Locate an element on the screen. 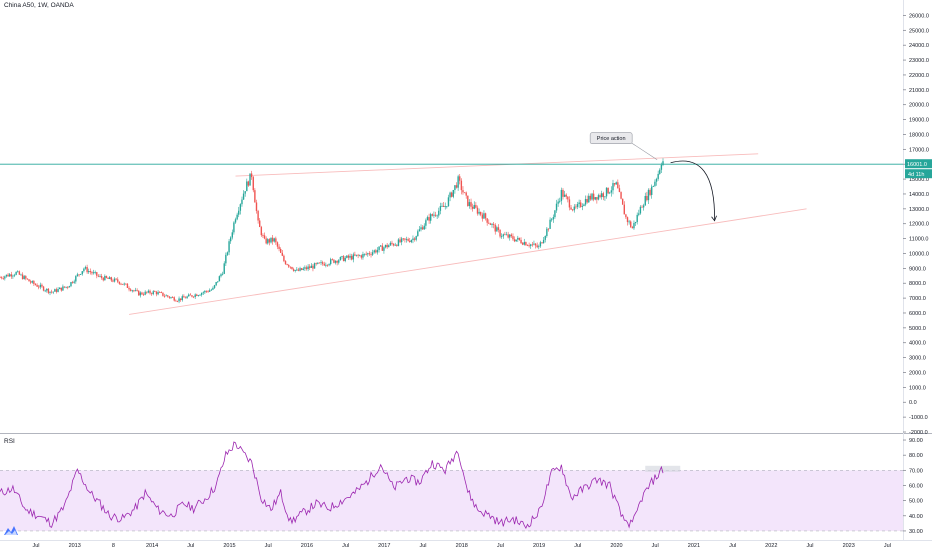  price-tick-label: 20000.0 is located at coordinates (919, 106).